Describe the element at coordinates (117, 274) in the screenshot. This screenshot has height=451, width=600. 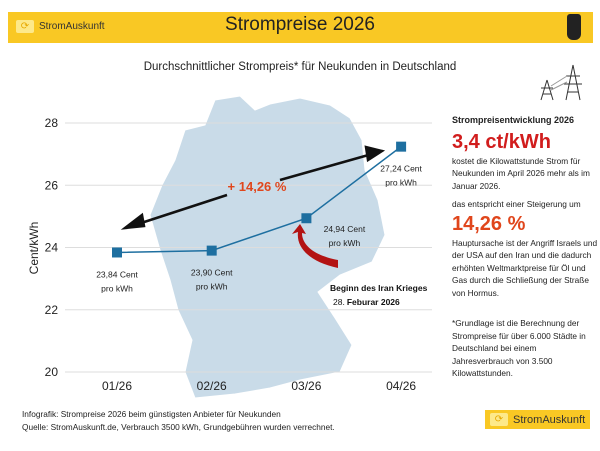
I see `data-label: 23,84 Cent` at that location.